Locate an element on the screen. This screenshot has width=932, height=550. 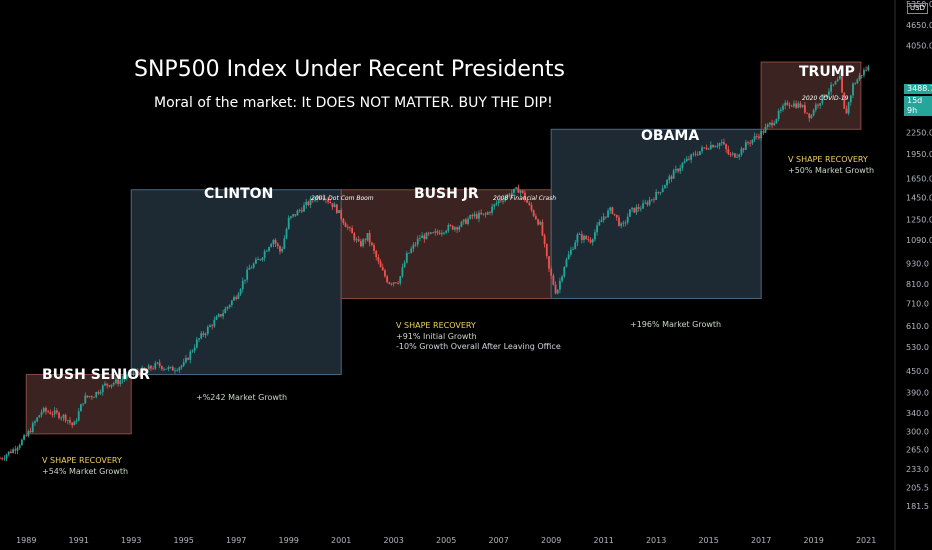
growth-bush-senior: +54% Market Growth is located at coordinates (85, 471).